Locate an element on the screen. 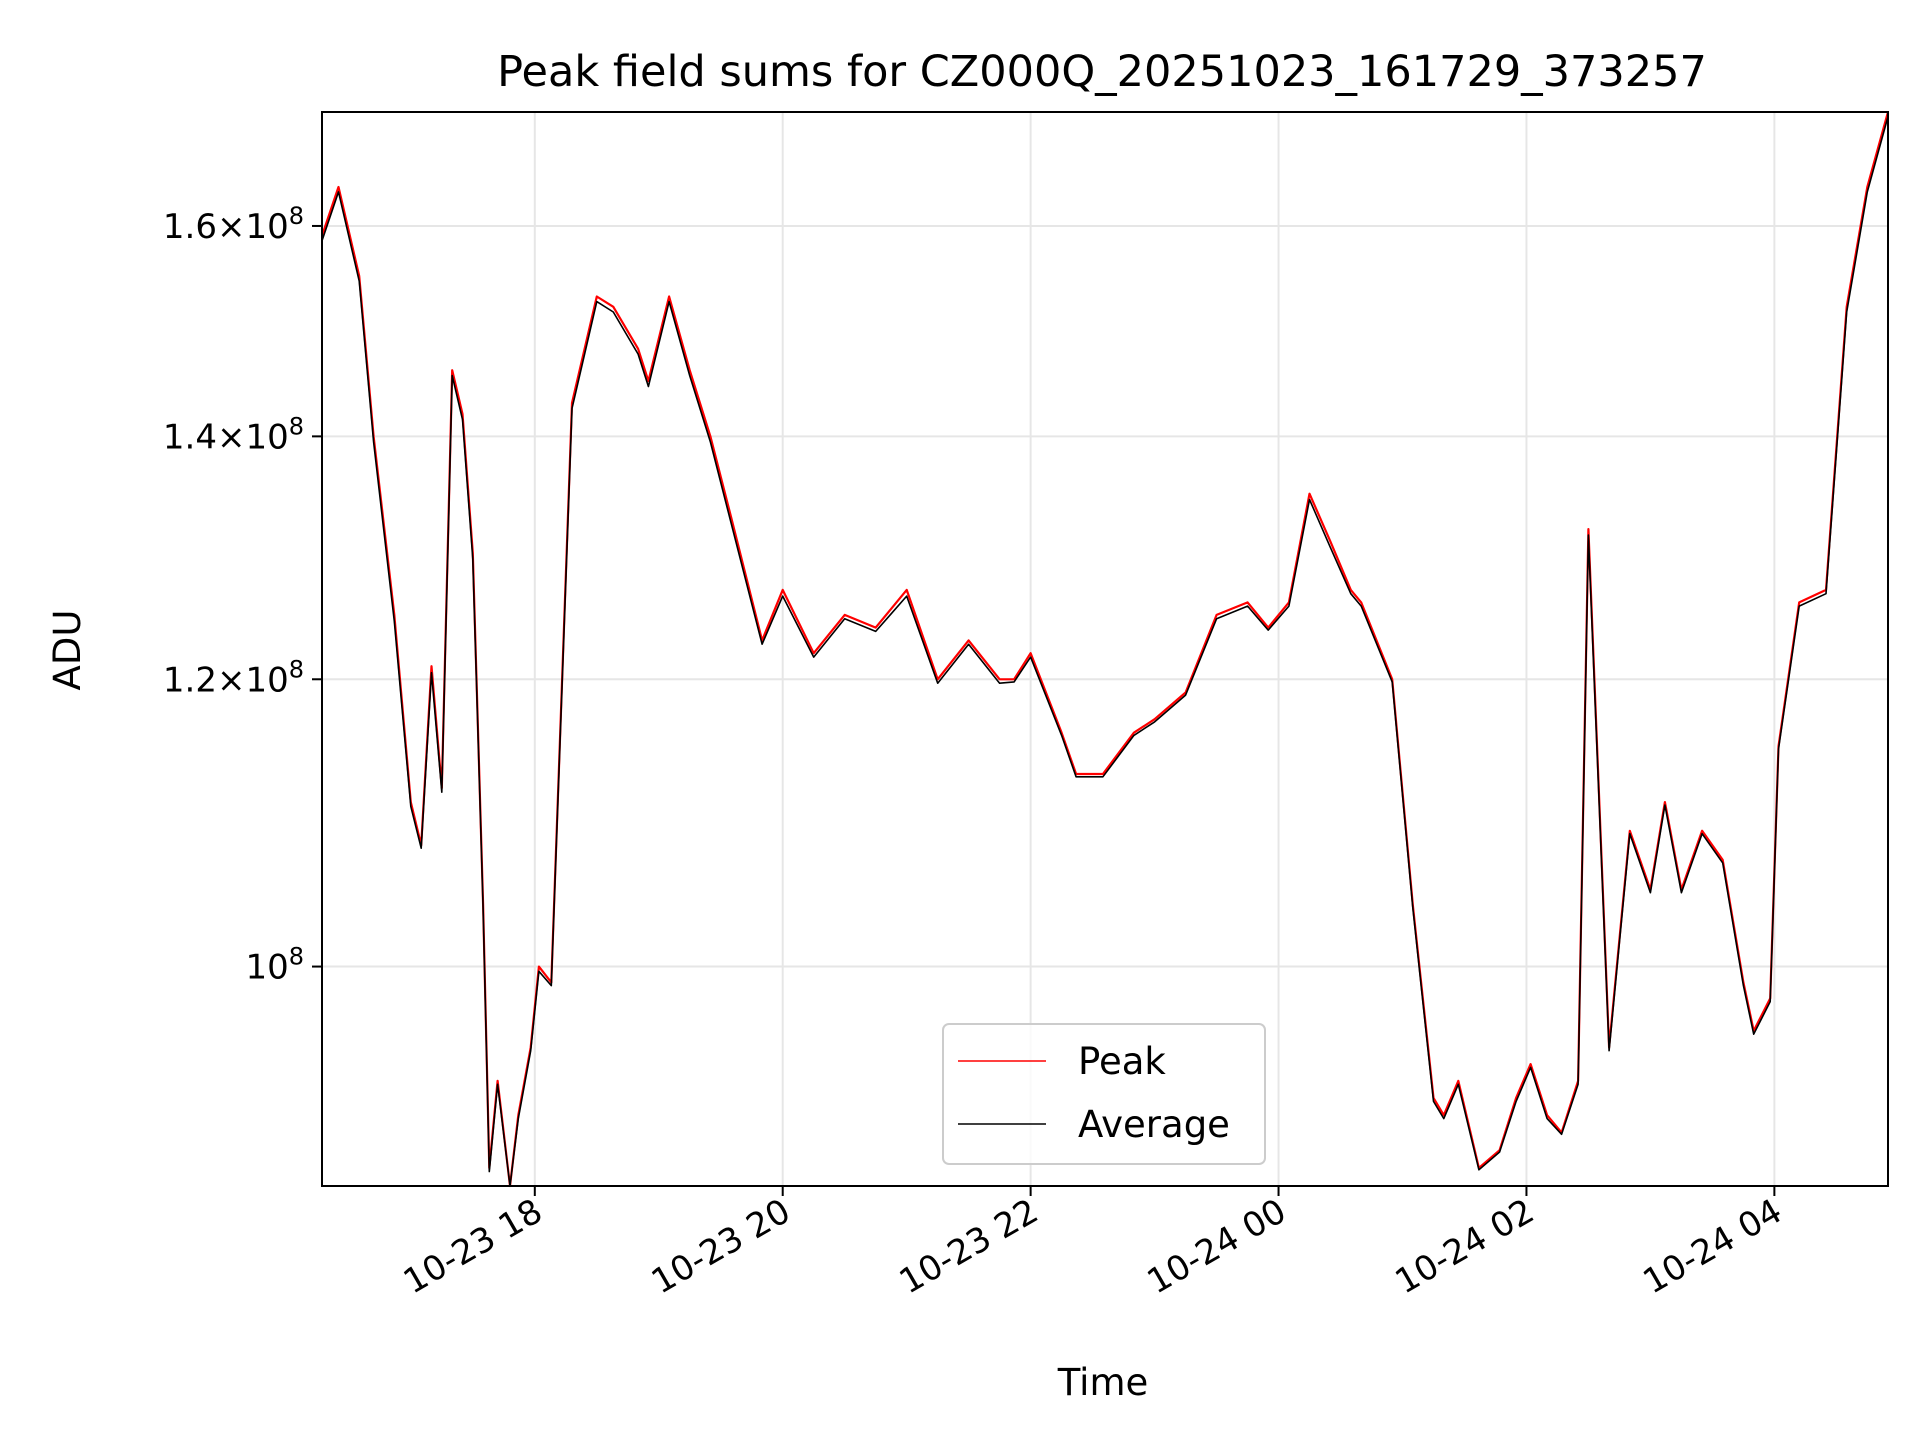 Image resolution: width=1920 pixels, height=1440 pixels. legend: Peak Average is located at coordinates (1104, 1094).